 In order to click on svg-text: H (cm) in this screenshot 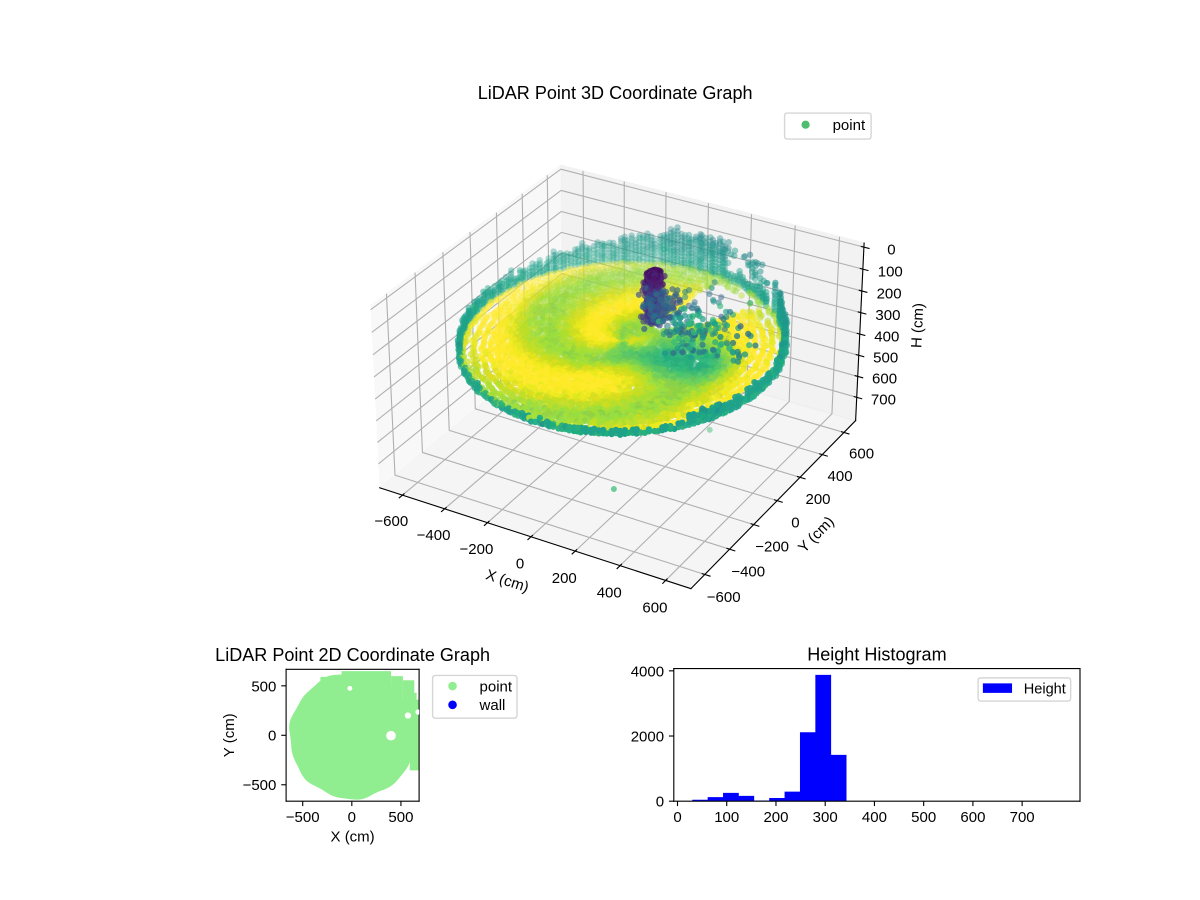, I will do `click(917, 326)`.